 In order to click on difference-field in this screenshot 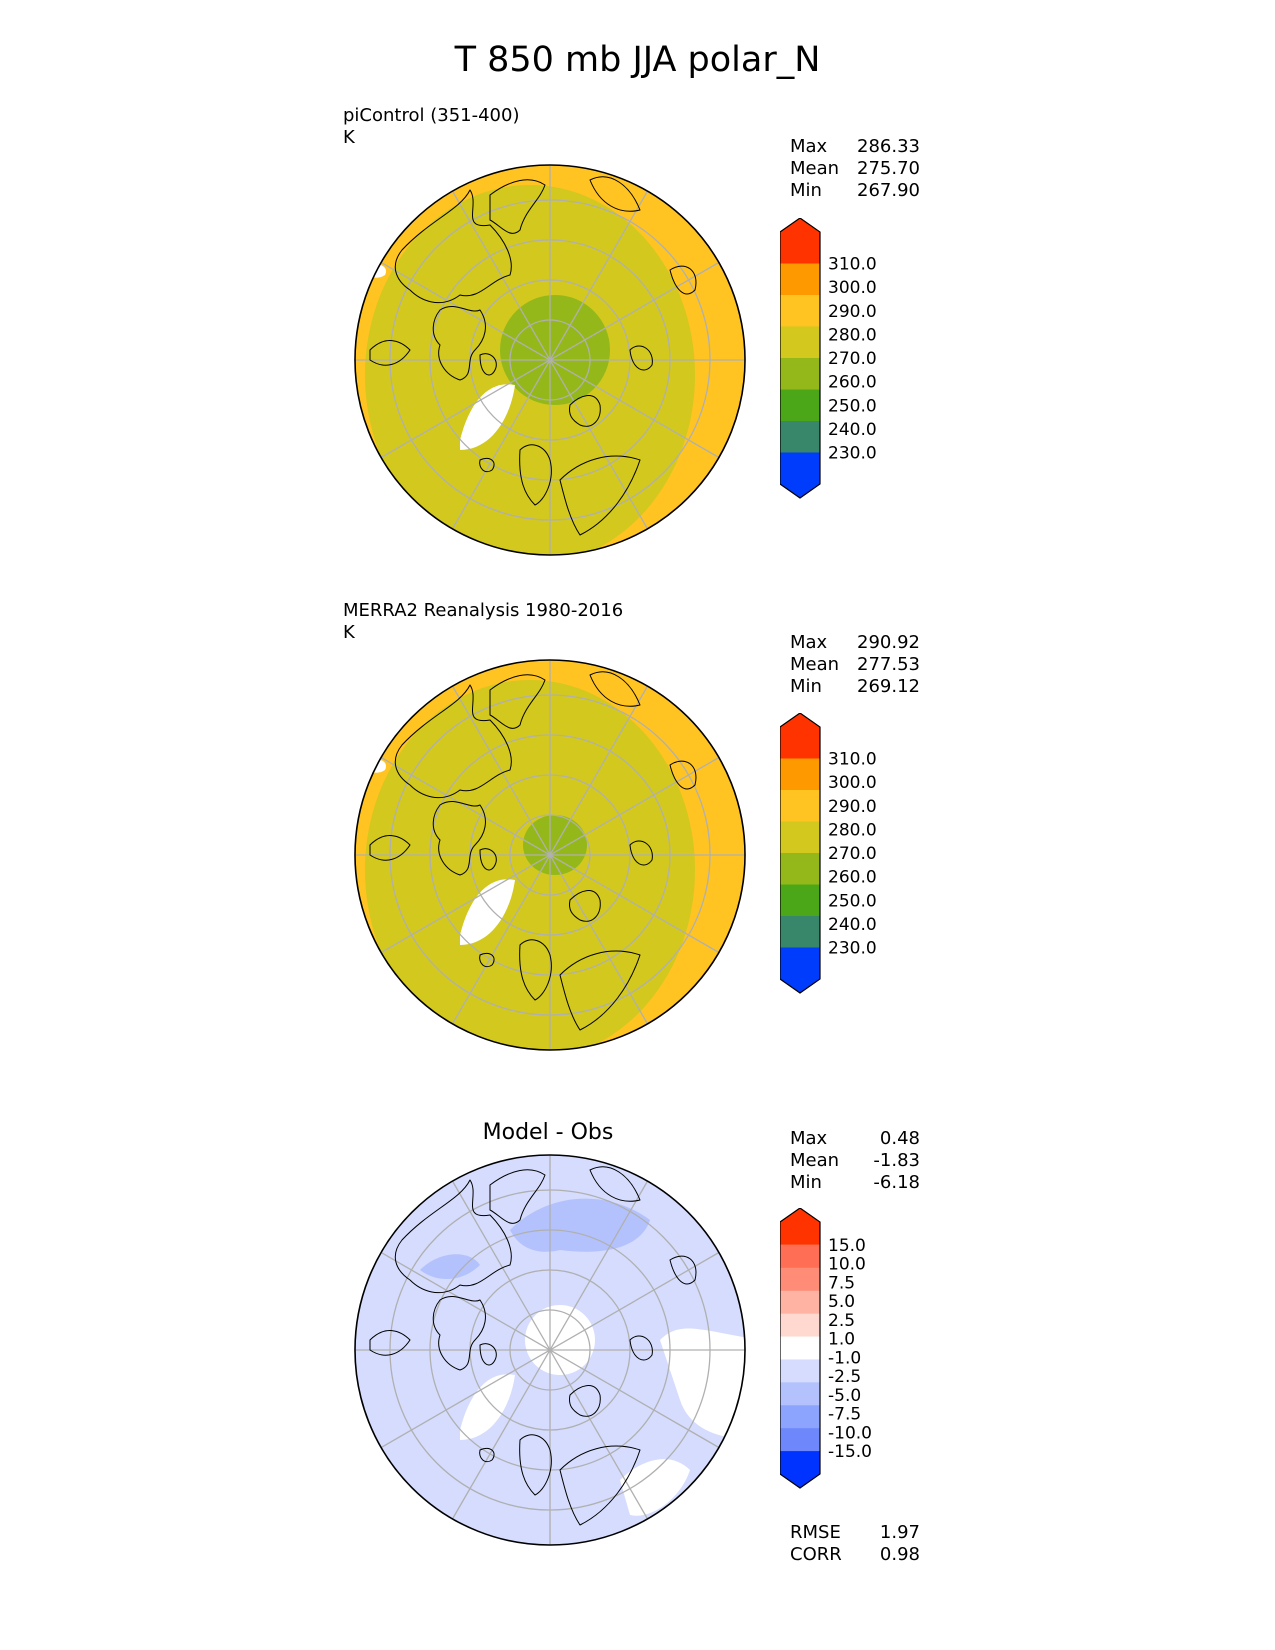, I will do `click(550, 1350)`.